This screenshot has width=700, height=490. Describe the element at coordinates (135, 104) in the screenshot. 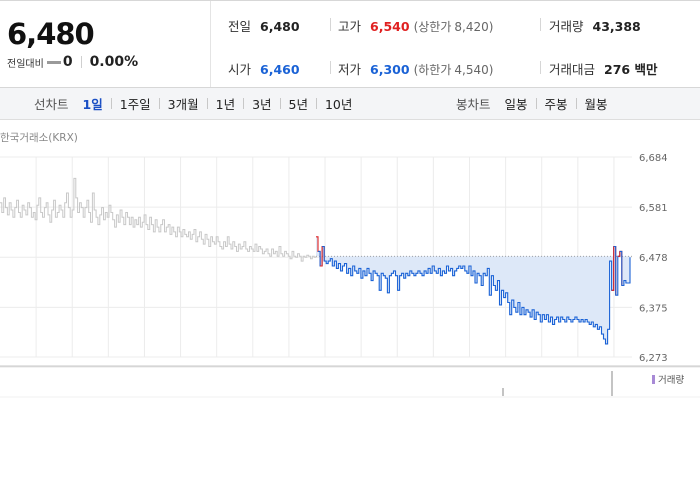

I see `tab-1w: 1주일` at that location.